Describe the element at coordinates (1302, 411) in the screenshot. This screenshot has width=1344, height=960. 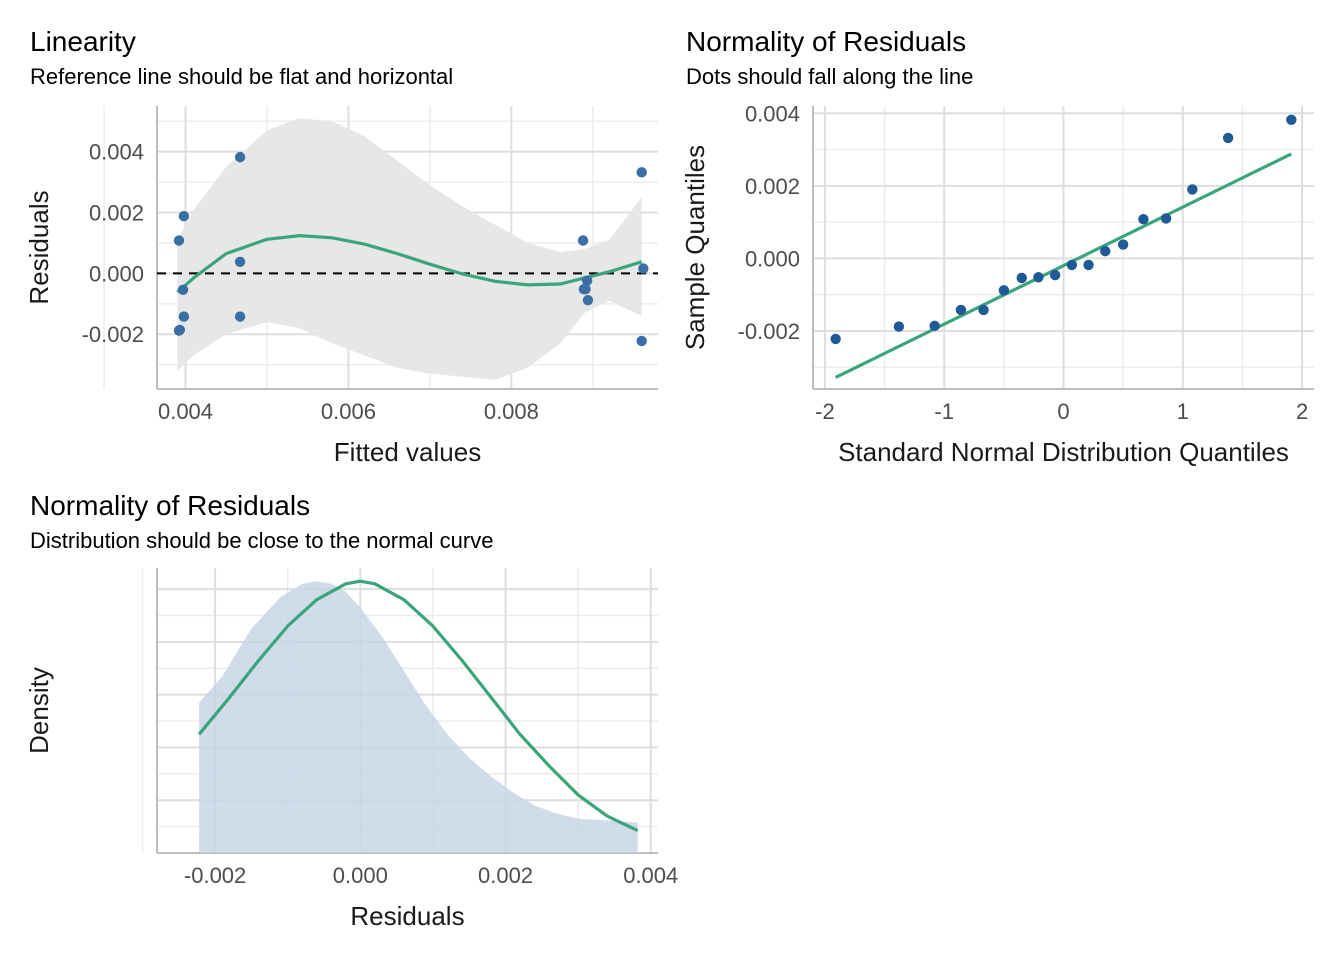
I see `x-tick-label: 2` at that location.